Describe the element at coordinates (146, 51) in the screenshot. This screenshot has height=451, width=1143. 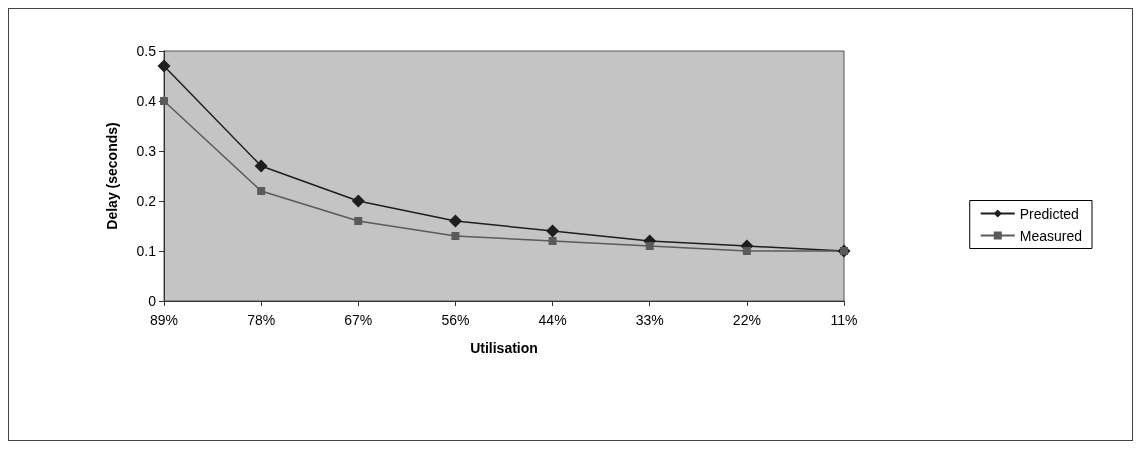
I see `y-tick-label: 0.5` at that location.